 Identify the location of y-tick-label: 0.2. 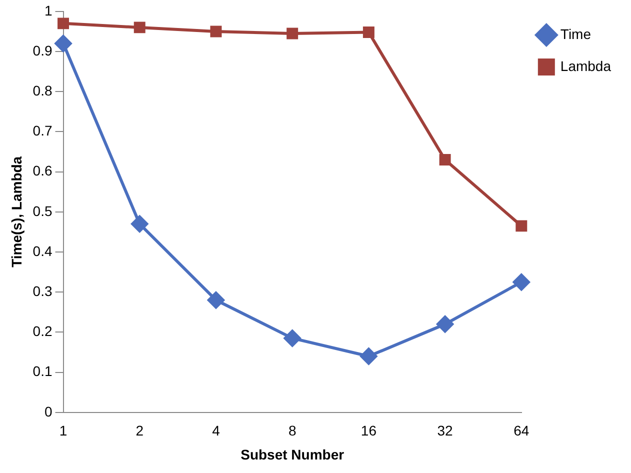
(42, 331).